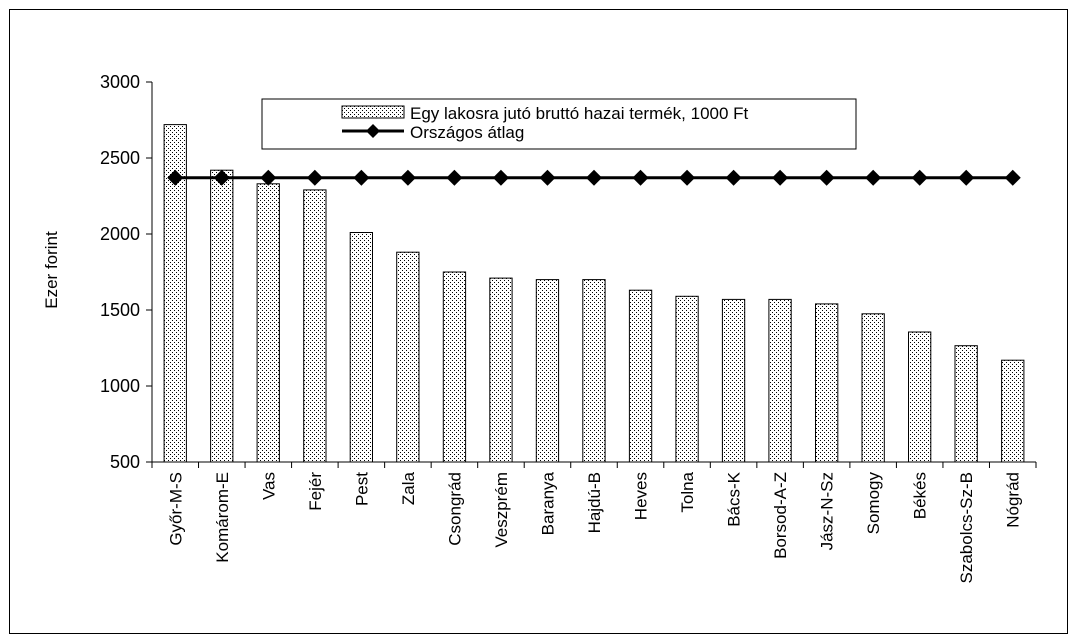  What do you see at coordinates (408, 488) in the screenshot?
I see `x-tick-label: Zala` at bounding box center [408, 488].